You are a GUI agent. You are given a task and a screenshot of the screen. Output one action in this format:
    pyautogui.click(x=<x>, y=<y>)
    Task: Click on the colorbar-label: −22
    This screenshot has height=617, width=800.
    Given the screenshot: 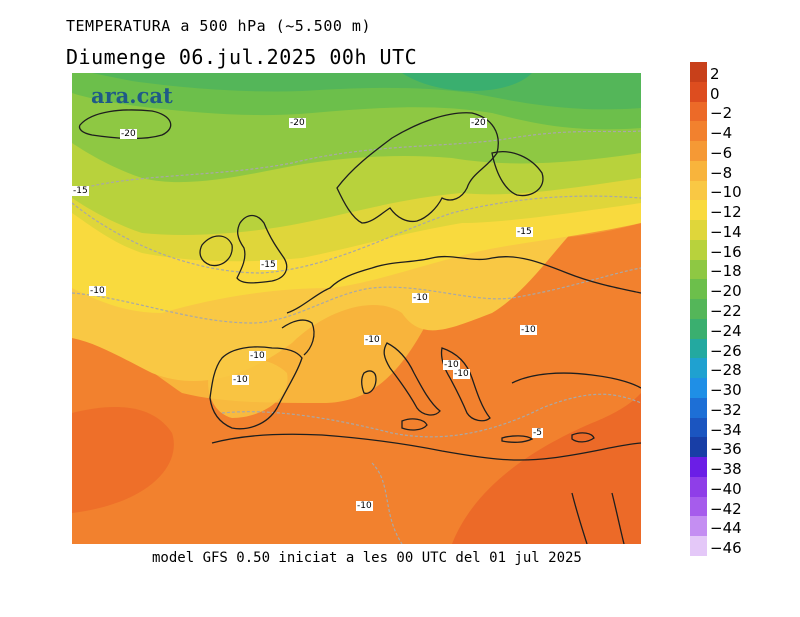 What is the action you would take?
    pyautogui.click(x=726, y=311)
    